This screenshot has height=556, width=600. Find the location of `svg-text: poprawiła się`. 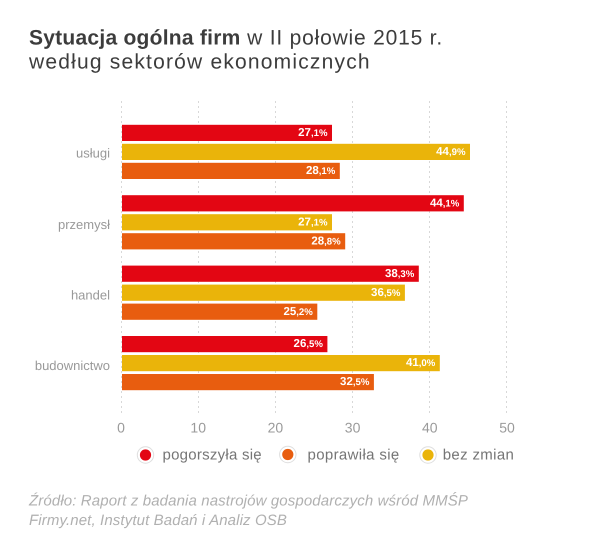

svg-text: poprawiła się is located at coordinates (354, 455).